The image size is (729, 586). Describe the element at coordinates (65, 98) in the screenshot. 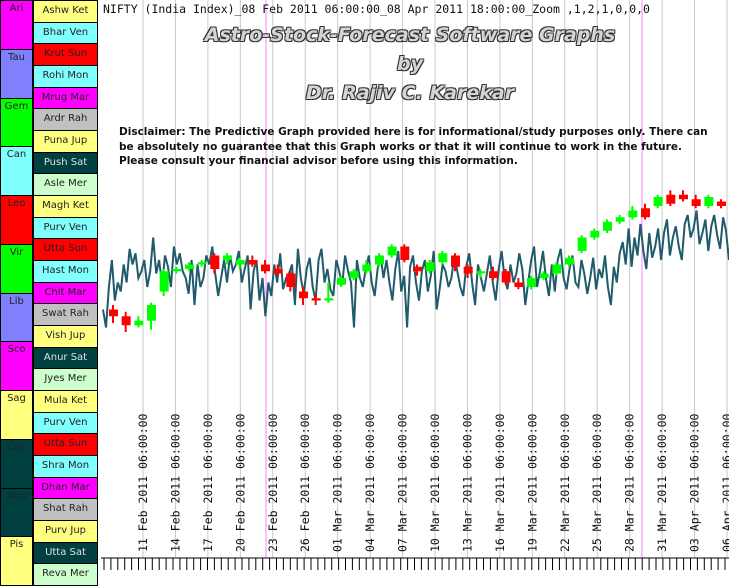

I see `nakshatra-mrug-mar: Mrug Mar` at that location.